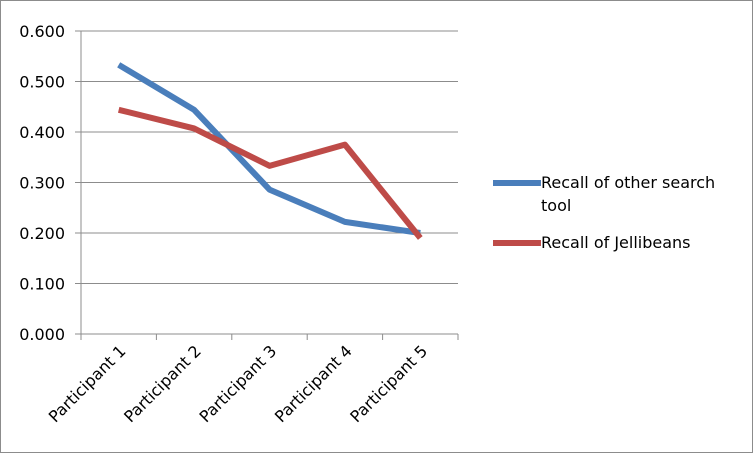 This screenshot has width=753, height=453. What do you see at coordinates (42, 31) in the screenshot?
I see `y-tick-label: 0.600` at bounding box center [42, 31].